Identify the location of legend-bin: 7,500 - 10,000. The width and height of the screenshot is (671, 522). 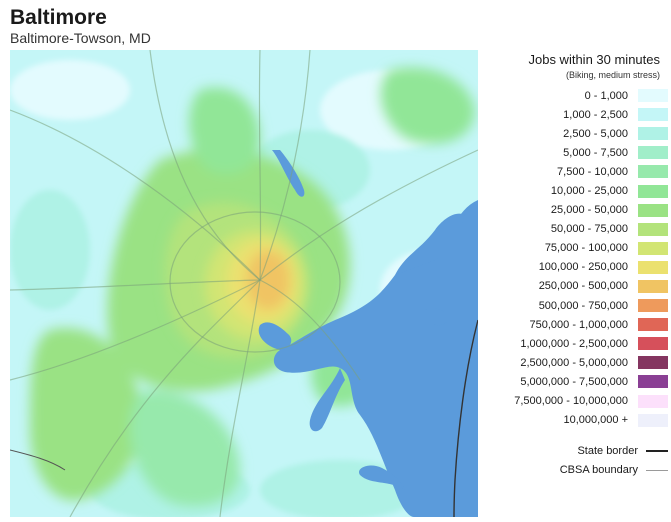
(578, 171).